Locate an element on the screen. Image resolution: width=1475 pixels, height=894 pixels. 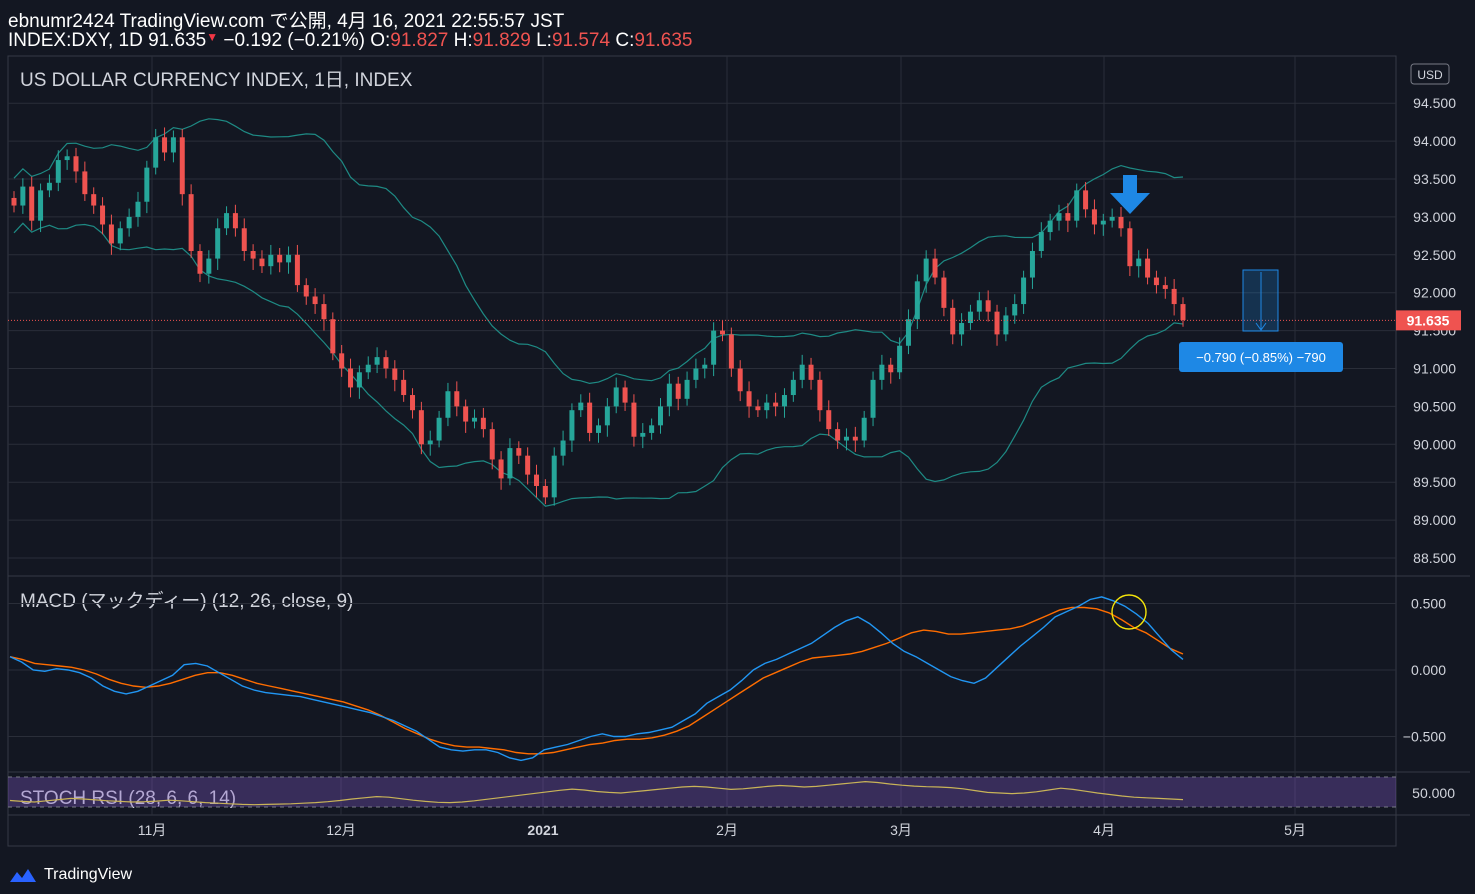
stoch-rsi-title: STOCH RSI (28, 6, 6, 14) is located at coordinates (128, 798).